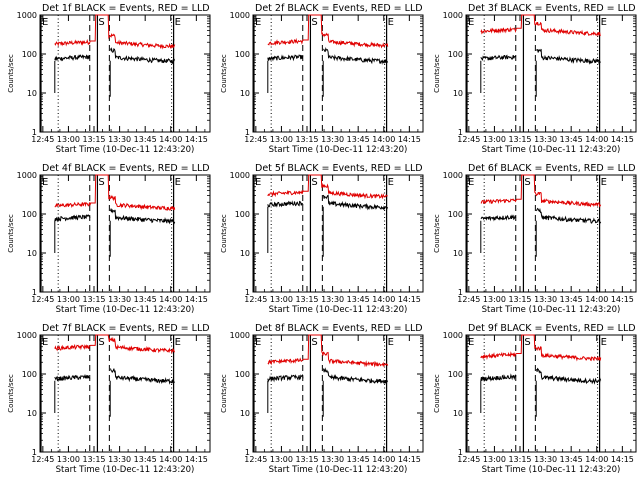 Image resolution: width=640 pixels, height=480 pixels. I want to click on panel-title: Det 6f BLACK = Events, RED = LLD, so click(552, 168).